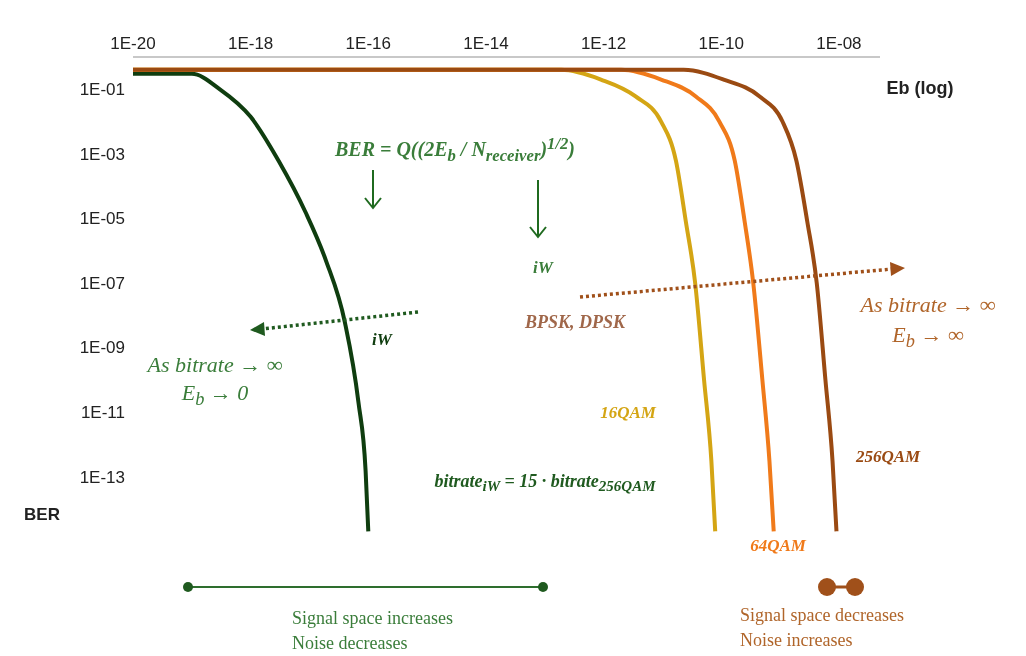  What do you see at coordinates (382, 340) in the screenshot?
I see `series-label: iW` at bounding box center [382, 340].